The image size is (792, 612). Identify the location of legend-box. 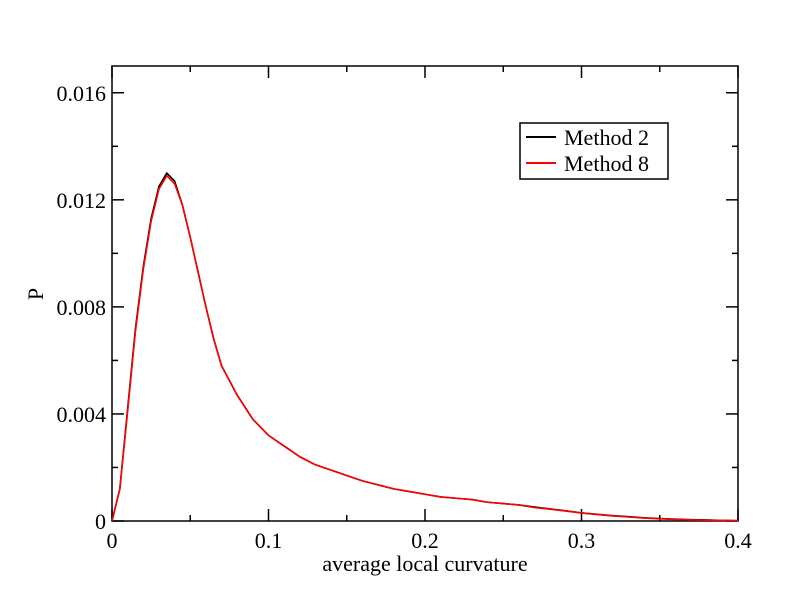
(594, 151).